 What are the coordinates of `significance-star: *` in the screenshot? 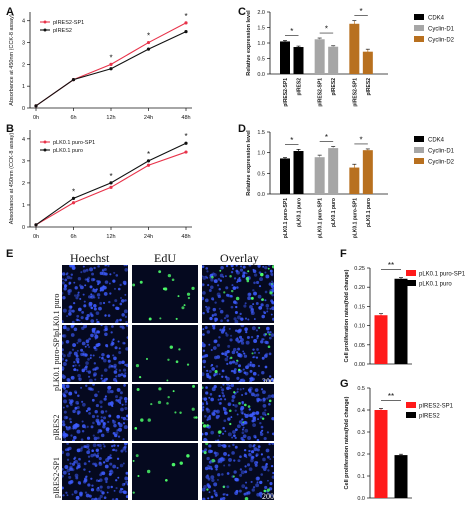 It's located at (291, 31).